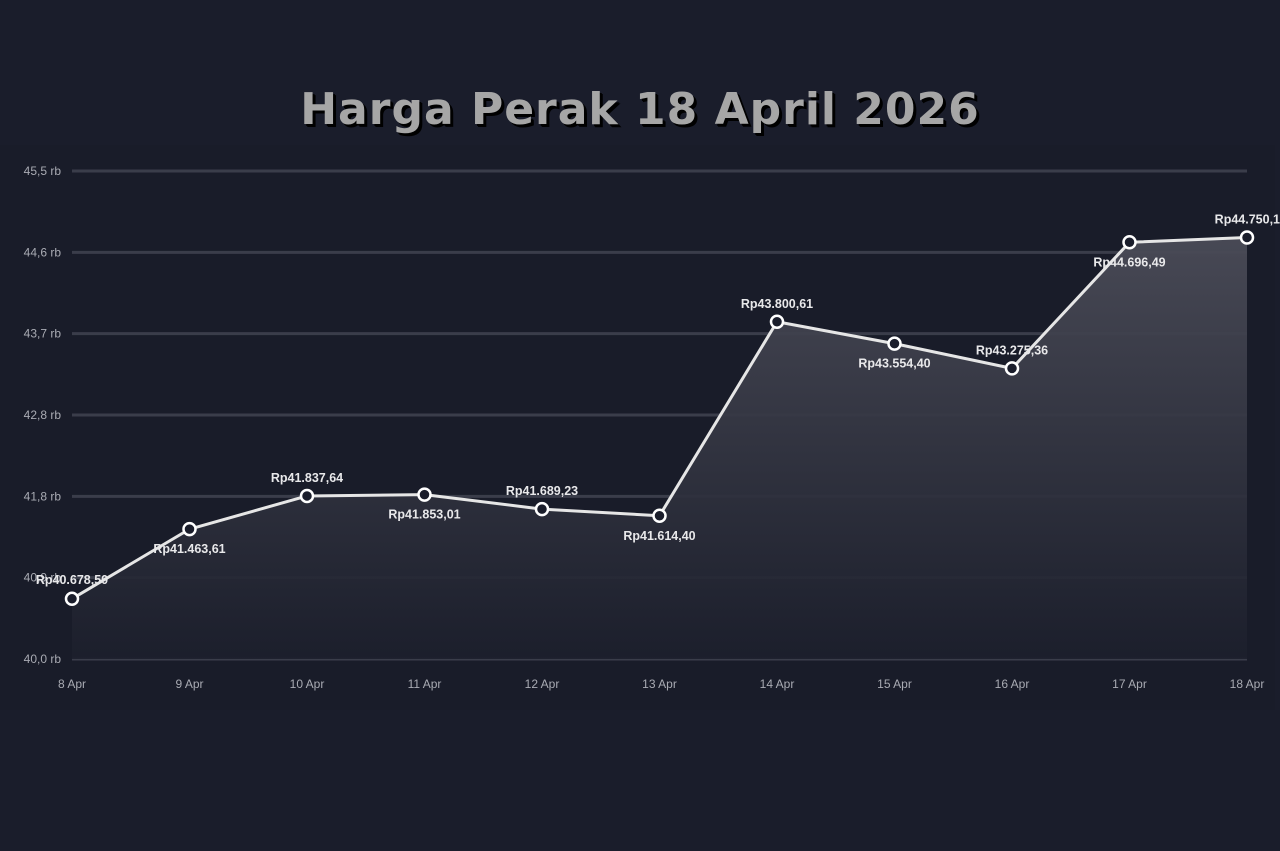 This screenshot has height=851, width=1280. I want to click on data-label: Rp40.678,50, so click(72, 580).